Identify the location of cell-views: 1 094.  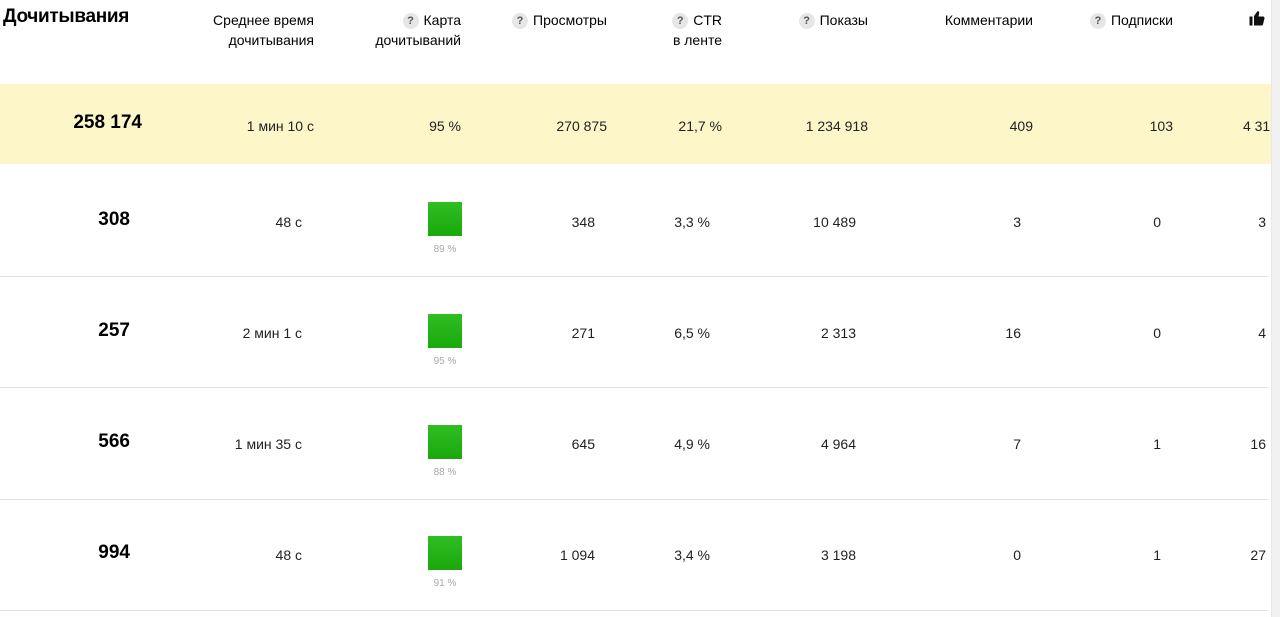
(577, 555).